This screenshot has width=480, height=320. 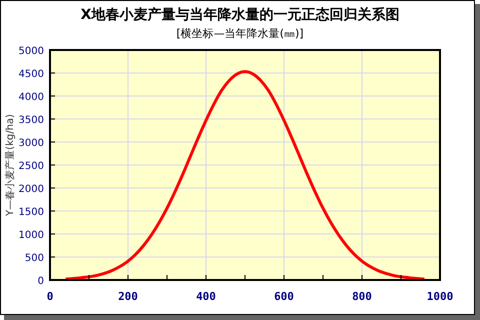 I want to click on y-tick-label: 0, so click(x=41, y=281).